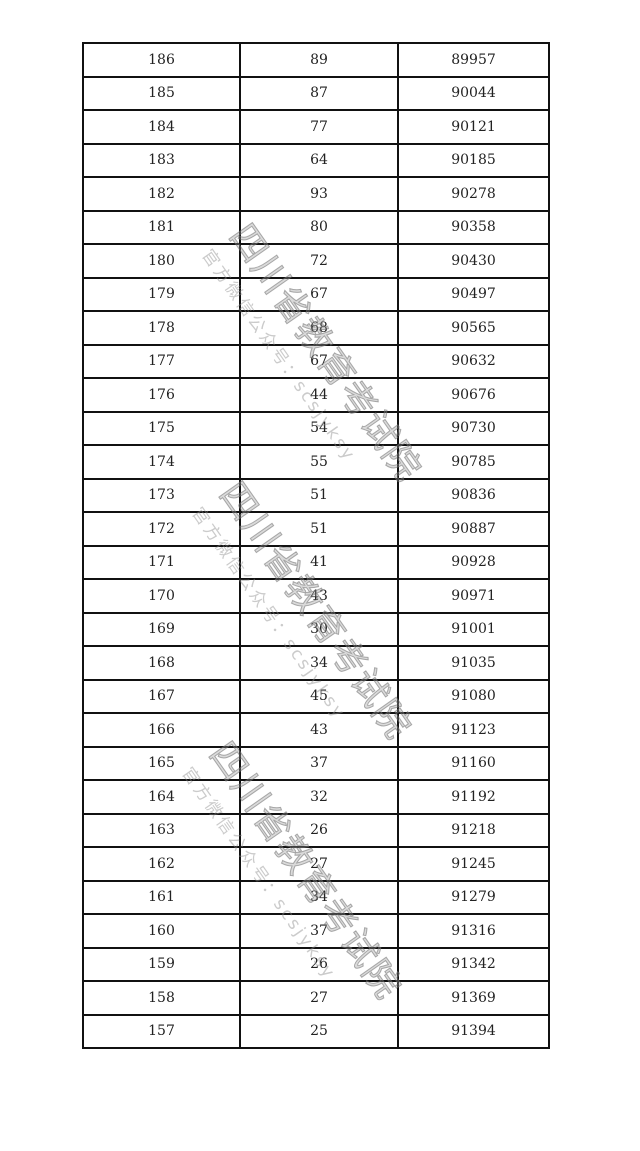  Describe the element at coordinates (161, 60) in the screenshot. I see `score-cell: 186` at that location.